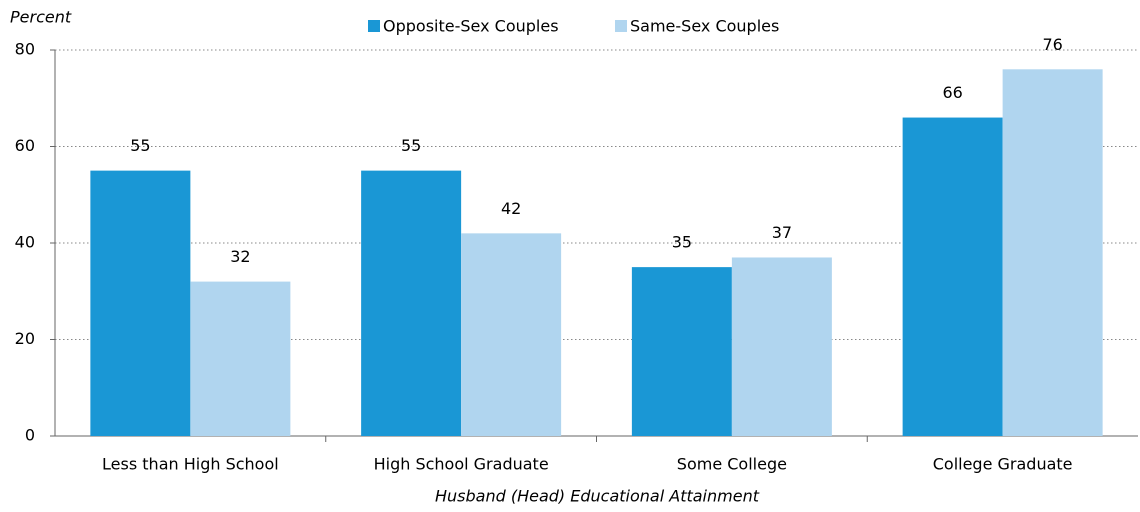  I want to click on y-axis-title: Percent, so click(41, 17).